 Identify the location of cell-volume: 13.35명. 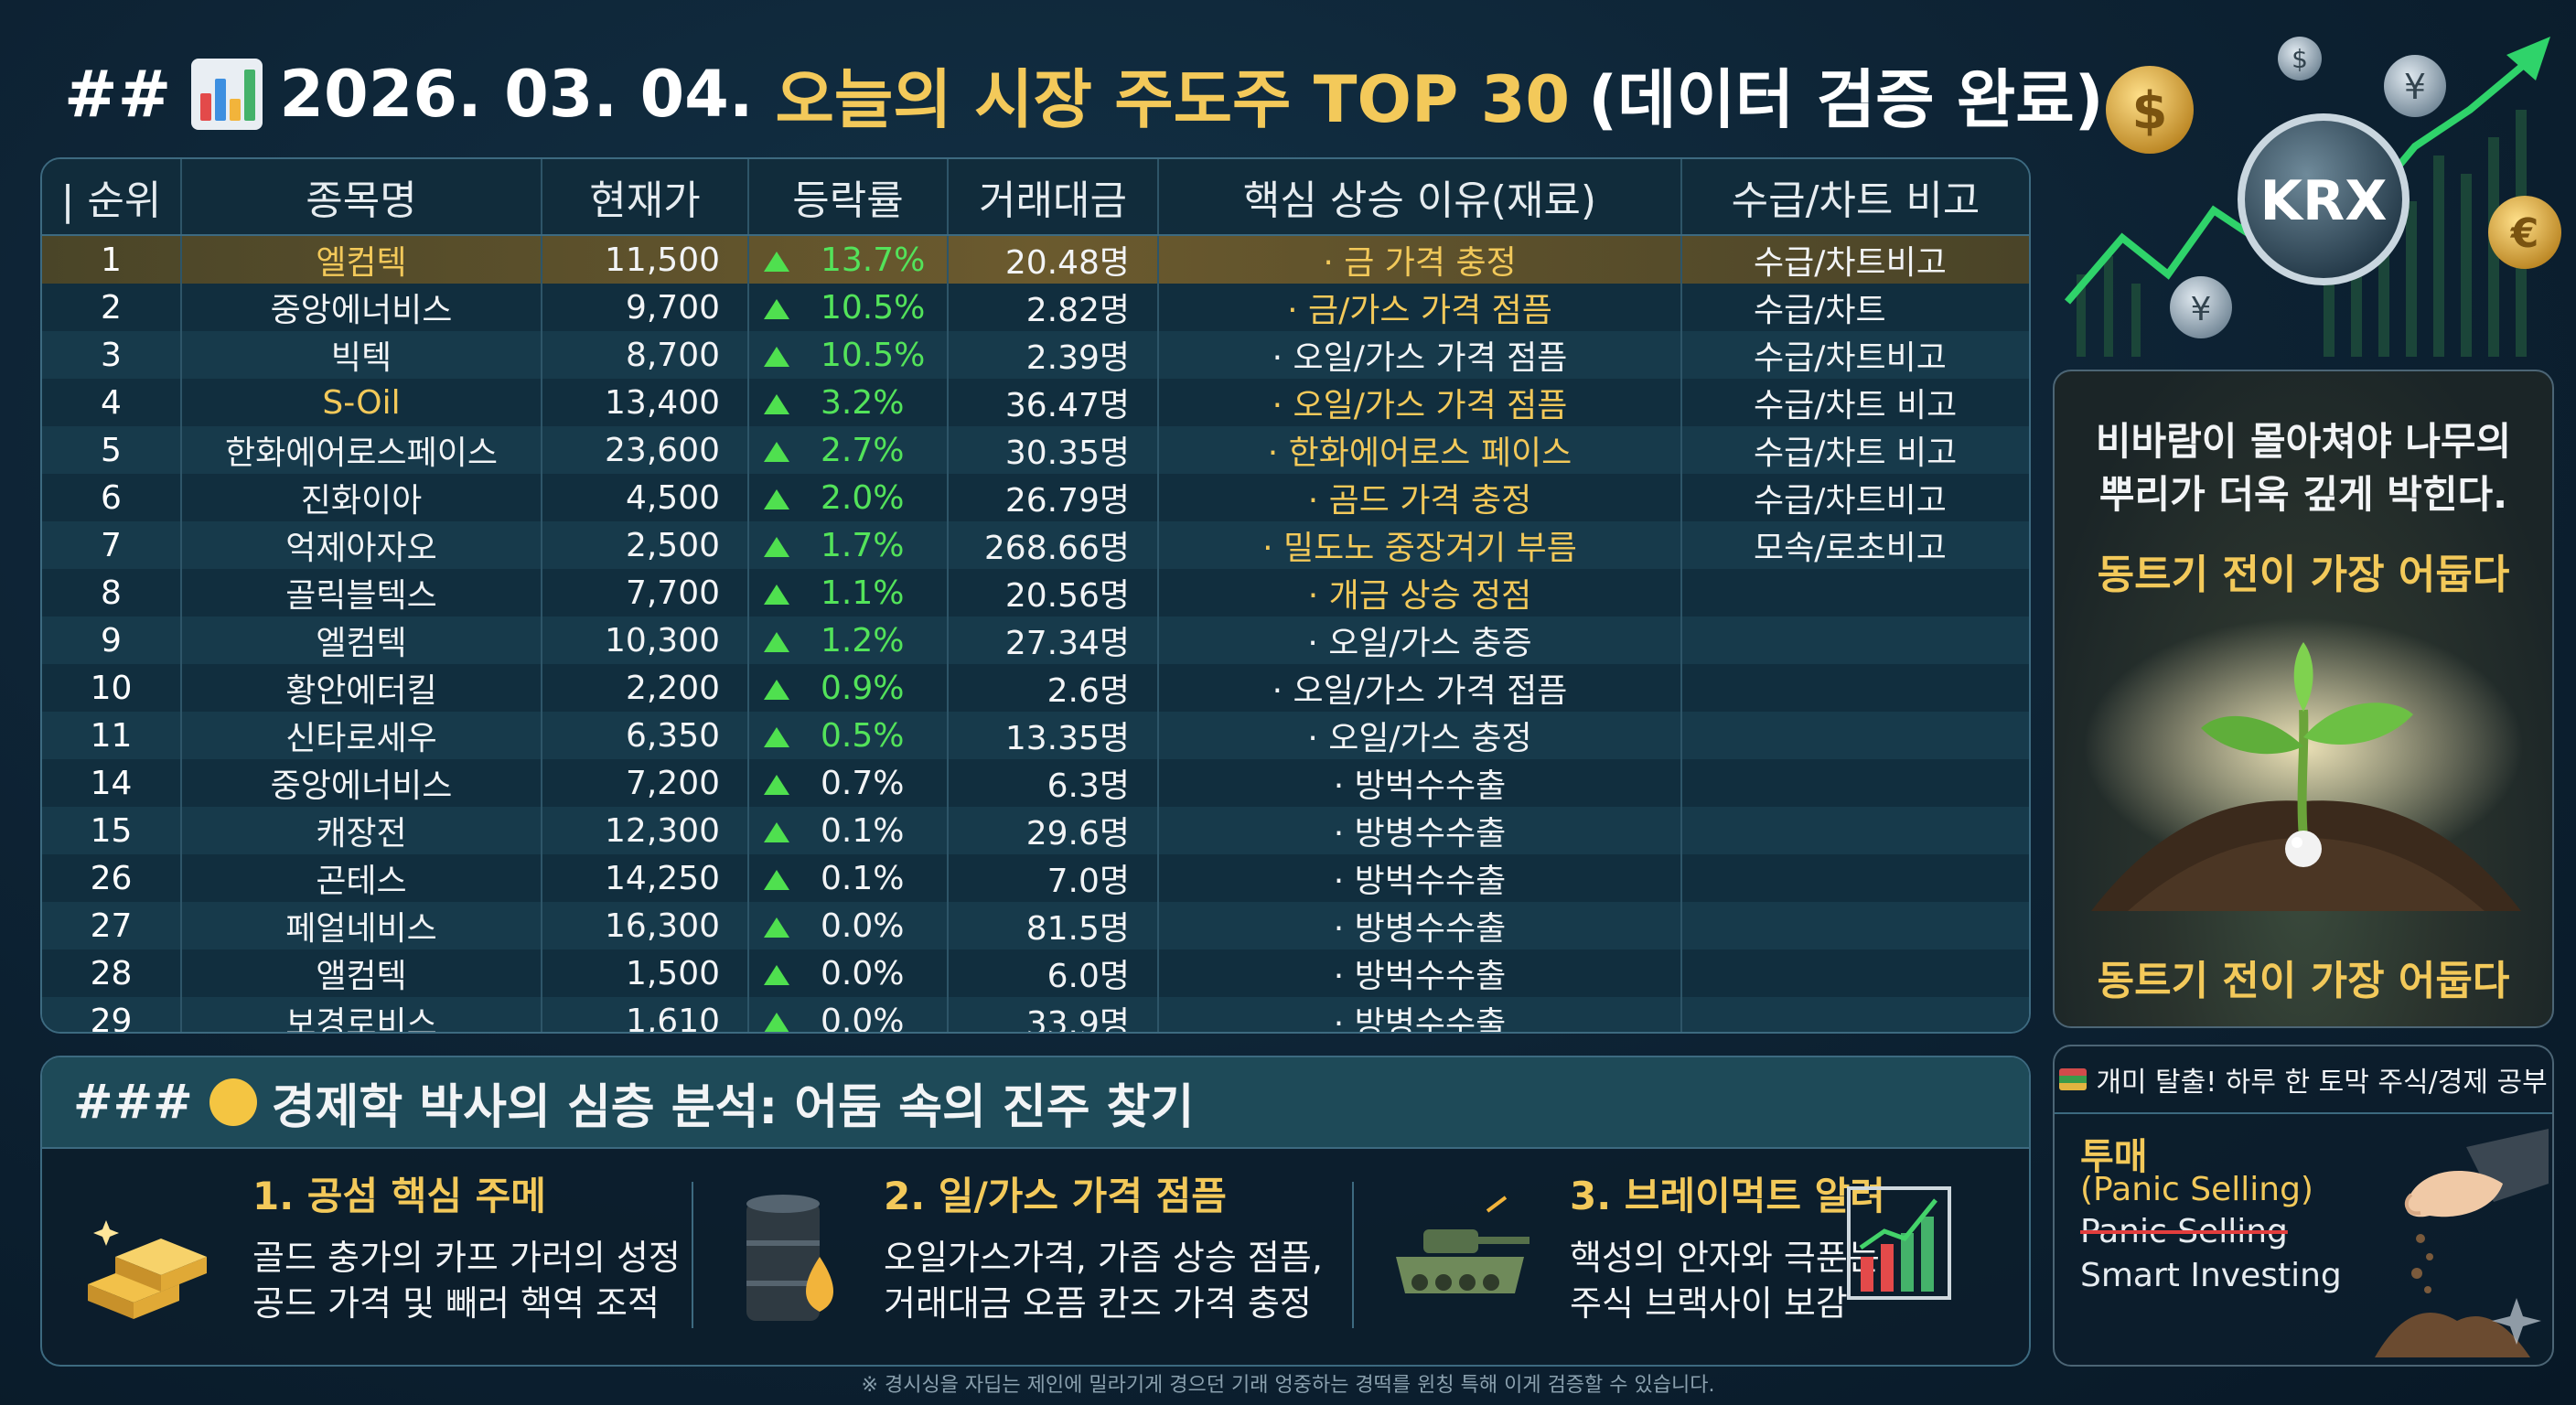
(1053, 735).